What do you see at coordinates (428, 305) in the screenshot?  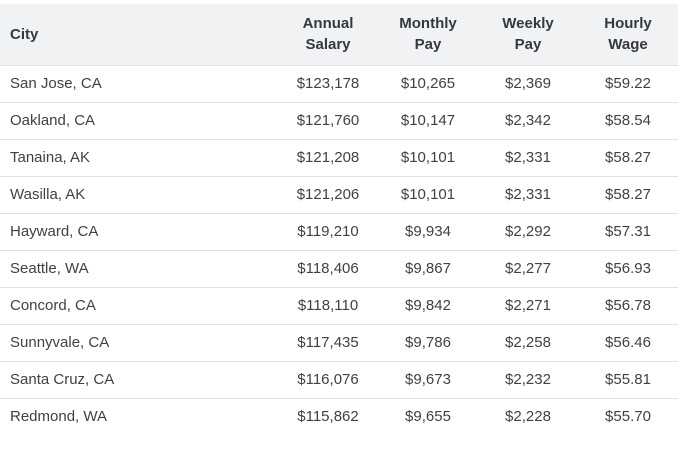 I see `monthly-pay-cell: $9,842` at bounding box center [428, 305].